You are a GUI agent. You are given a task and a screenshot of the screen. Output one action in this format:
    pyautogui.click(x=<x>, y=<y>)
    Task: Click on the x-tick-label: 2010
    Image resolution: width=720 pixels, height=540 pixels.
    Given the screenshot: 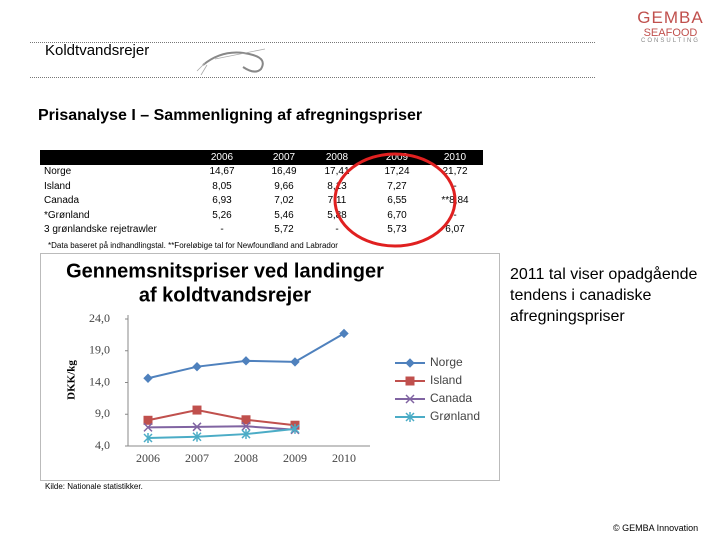 What is the action you would take?
    pyautogui.click(x=344, y=458)
    